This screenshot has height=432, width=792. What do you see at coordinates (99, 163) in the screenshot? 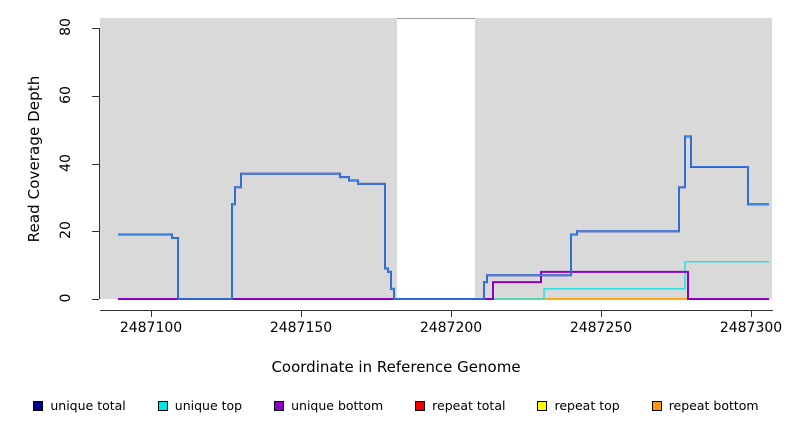
I see `y-axis-line` at bounding box center [99, 163].